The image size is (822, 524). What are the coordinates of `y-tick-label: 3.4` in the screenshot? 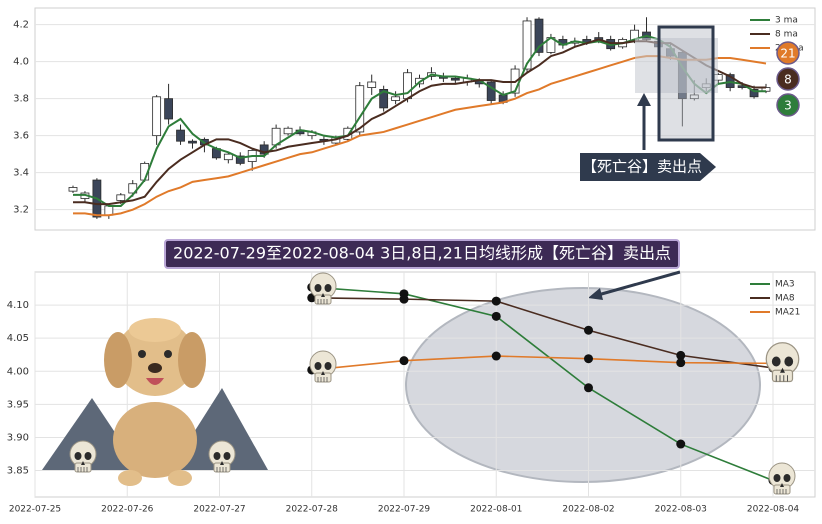 It's located at (21, 173).